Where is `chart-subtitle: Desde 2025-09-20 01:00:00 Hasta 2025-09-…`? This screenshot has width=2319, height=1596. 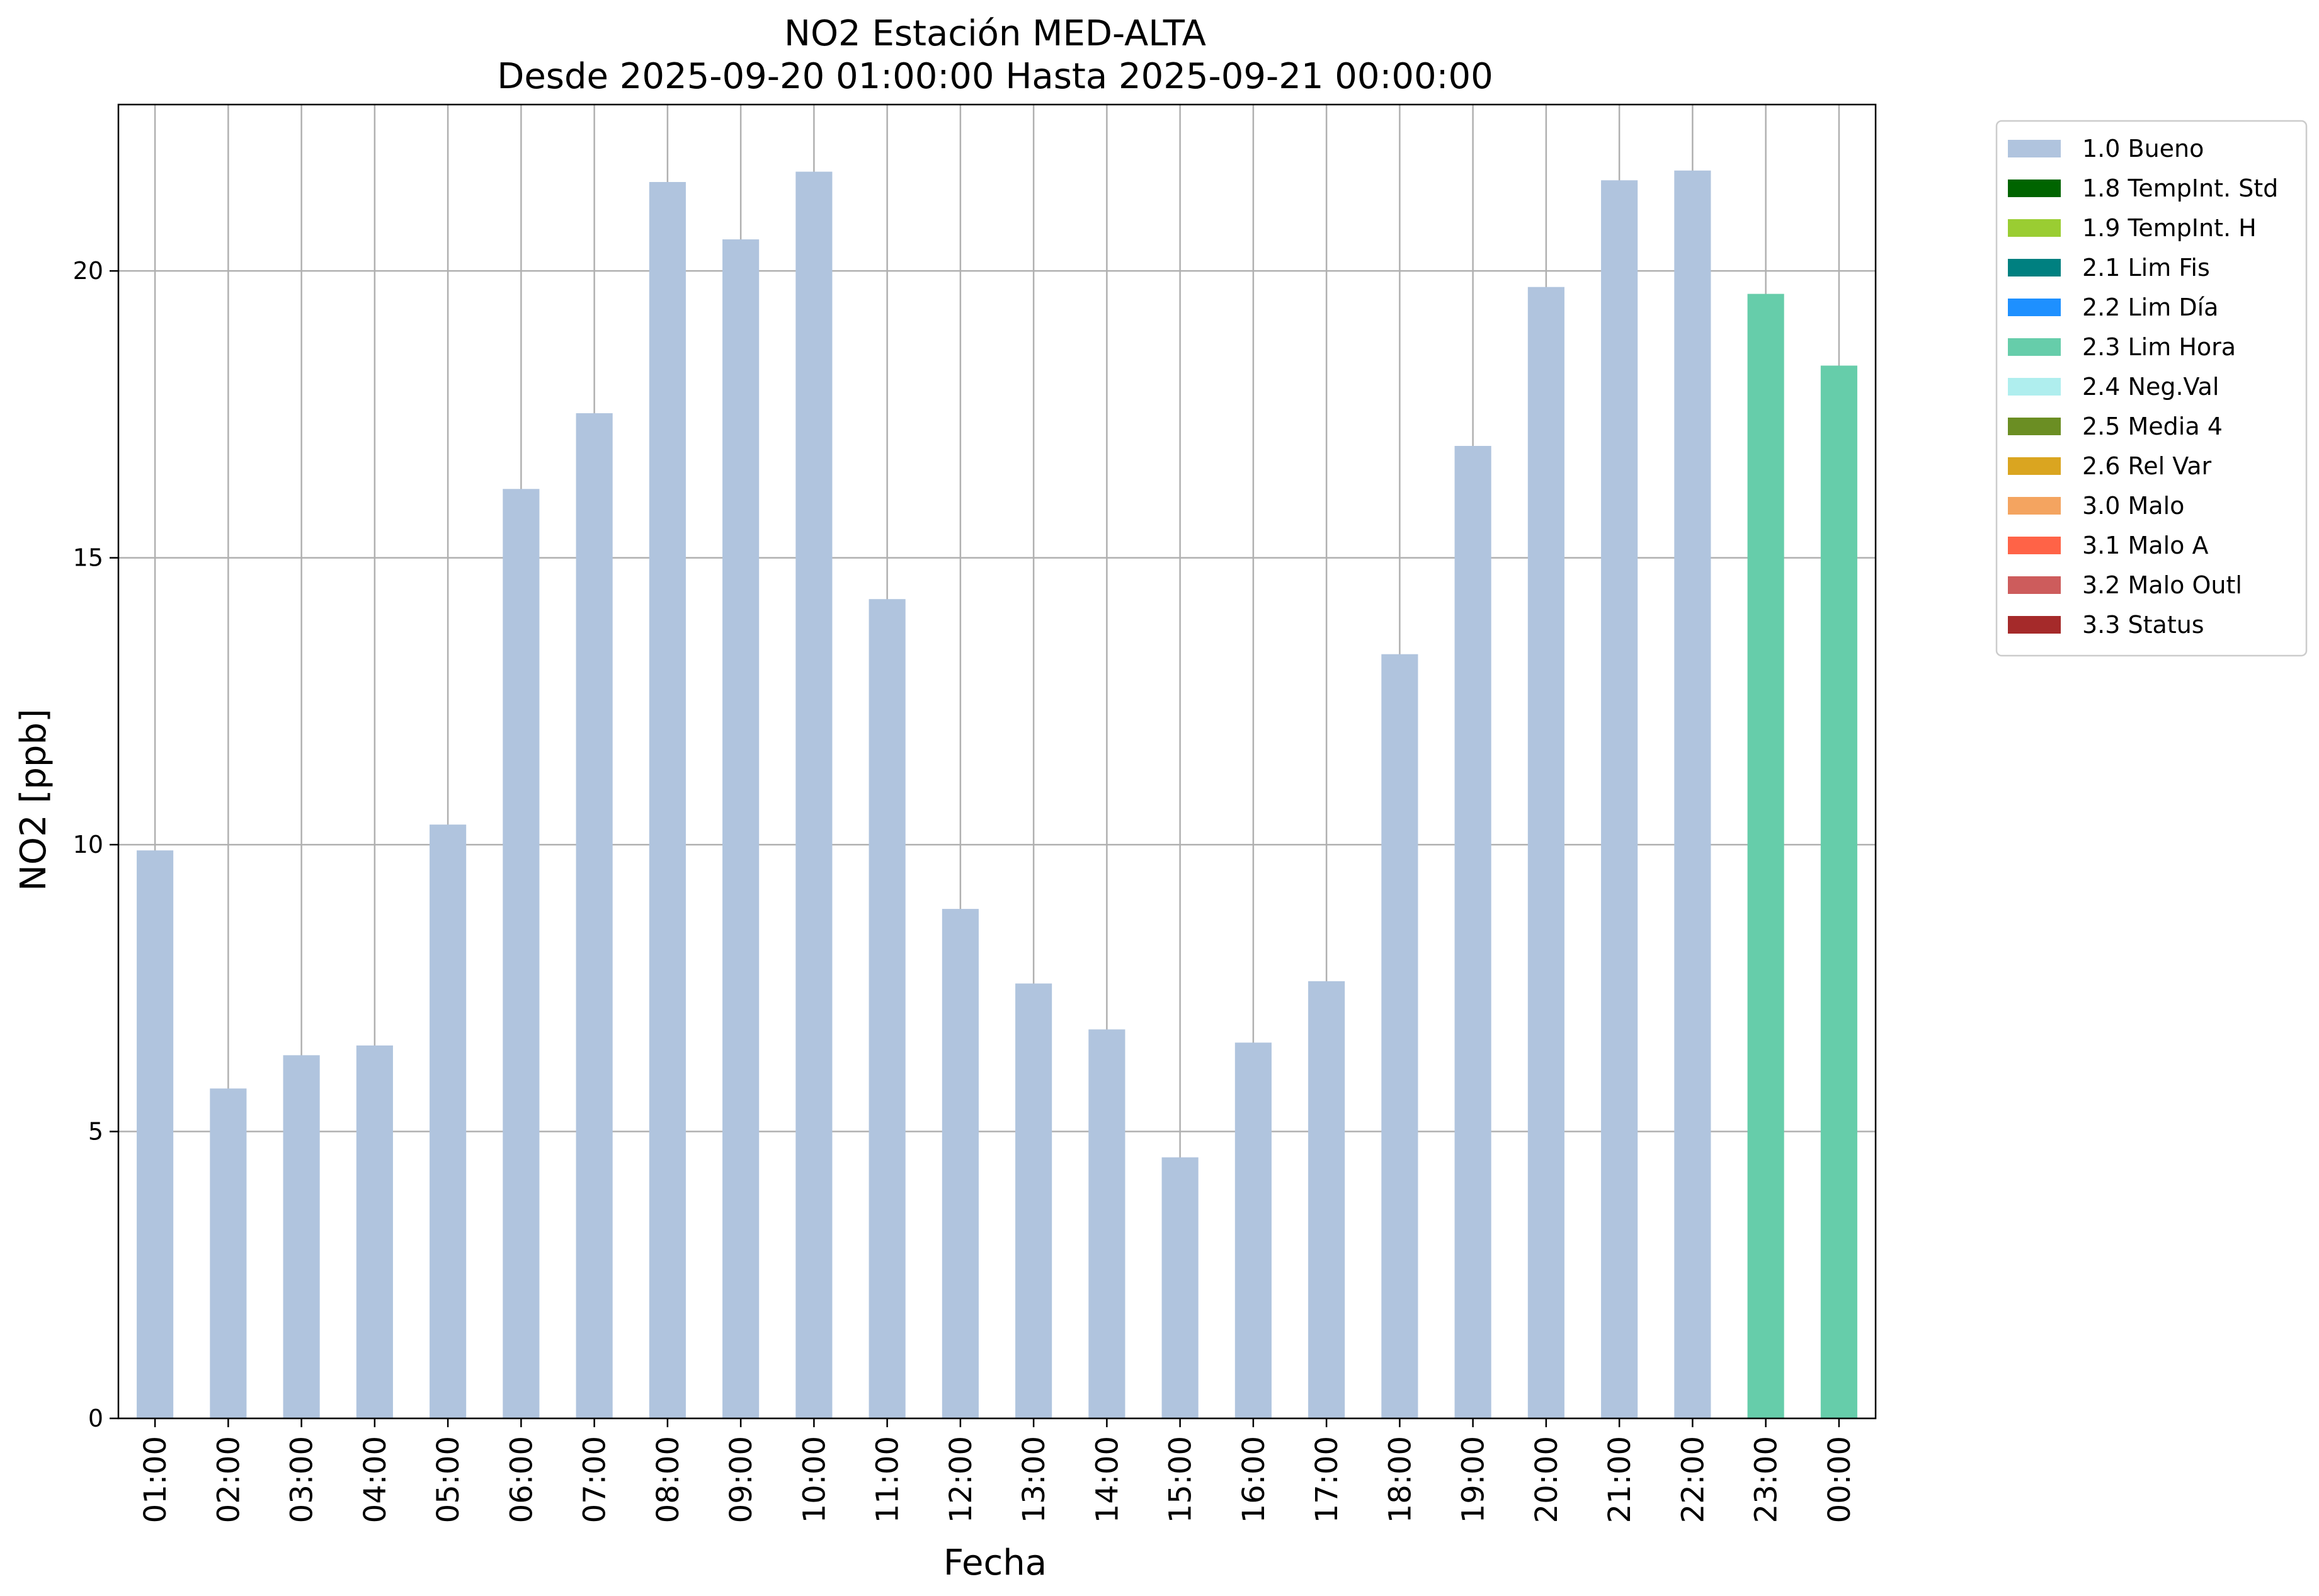
chart-subtitle: Desde 2025-09-20 01:00:00 Hasta 2025-09-… is located at coordinates (995, 76).